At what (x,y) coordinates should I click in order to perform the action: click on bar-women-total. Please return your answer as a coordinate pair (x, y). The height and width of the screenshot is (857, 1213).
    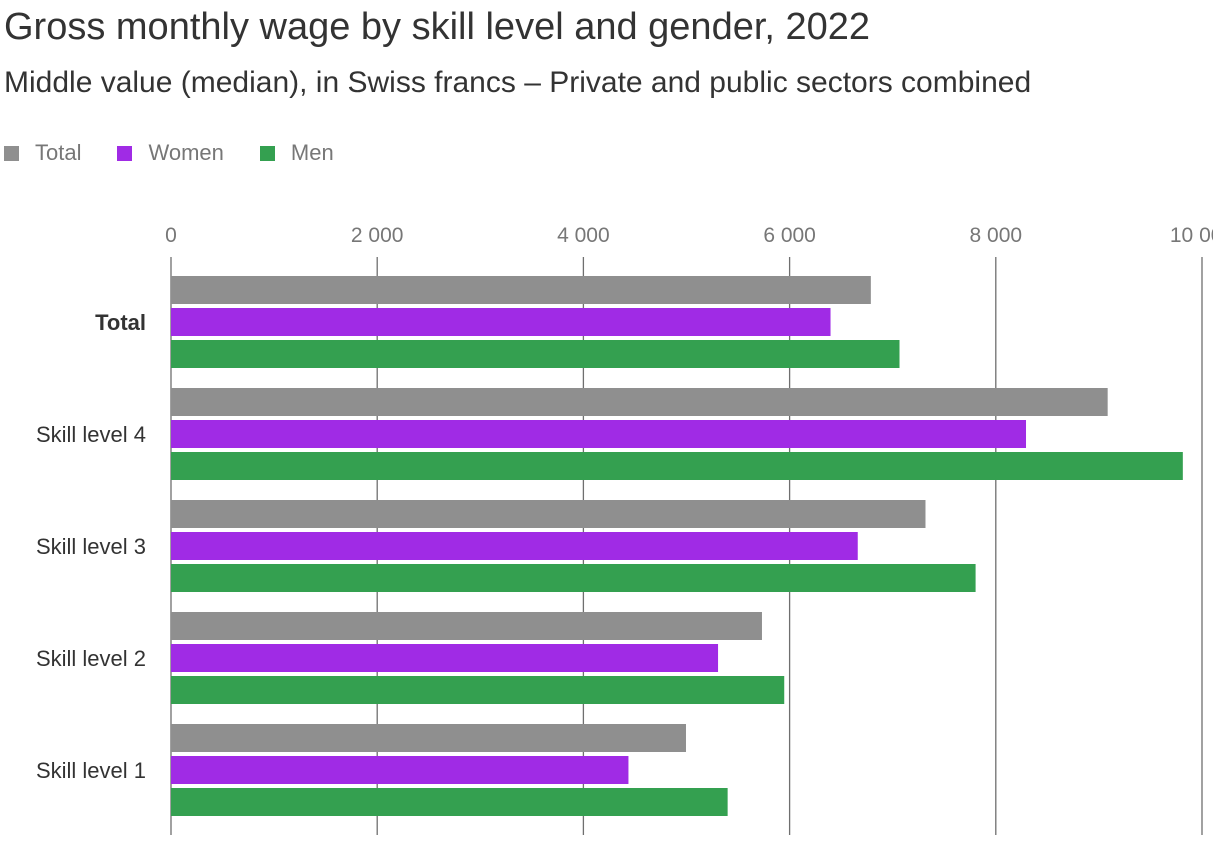
    Looking at the image, I should click on (501, 322).